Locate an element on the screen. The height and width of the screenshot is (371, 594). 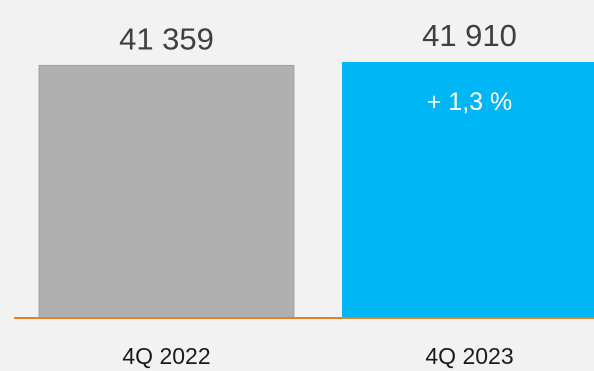
change-annotation: + 1,3 % is located at coordinates (469, 102).